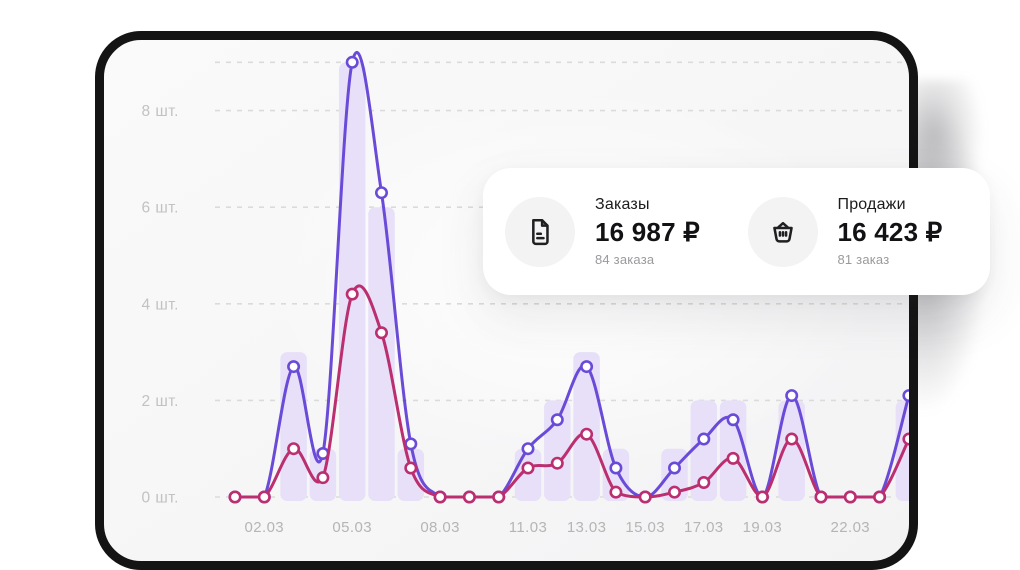 The width and height of the screenshot is (1020, 570). I want to click on y-axis-tick-label: 8 шт., so click(160, 111).